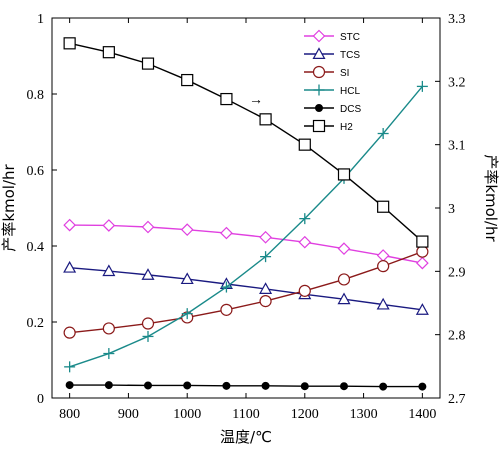 The height and width of the screenshot is (450, 500). I want to click on y-right-tick-label: 2.8, so click(457, 336).